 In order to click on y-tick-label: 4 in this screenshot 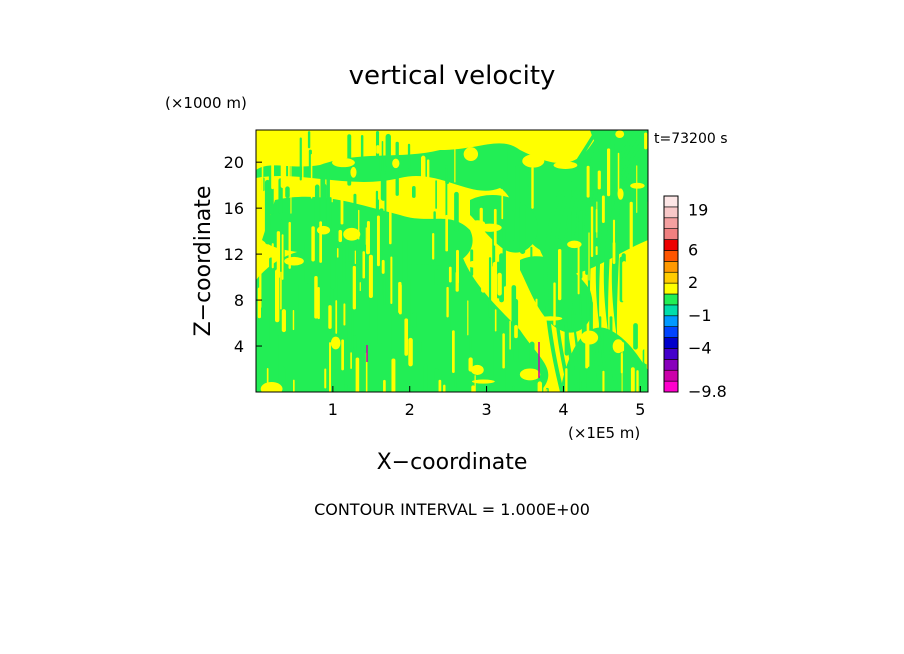, I will do `click(239, 346)`.